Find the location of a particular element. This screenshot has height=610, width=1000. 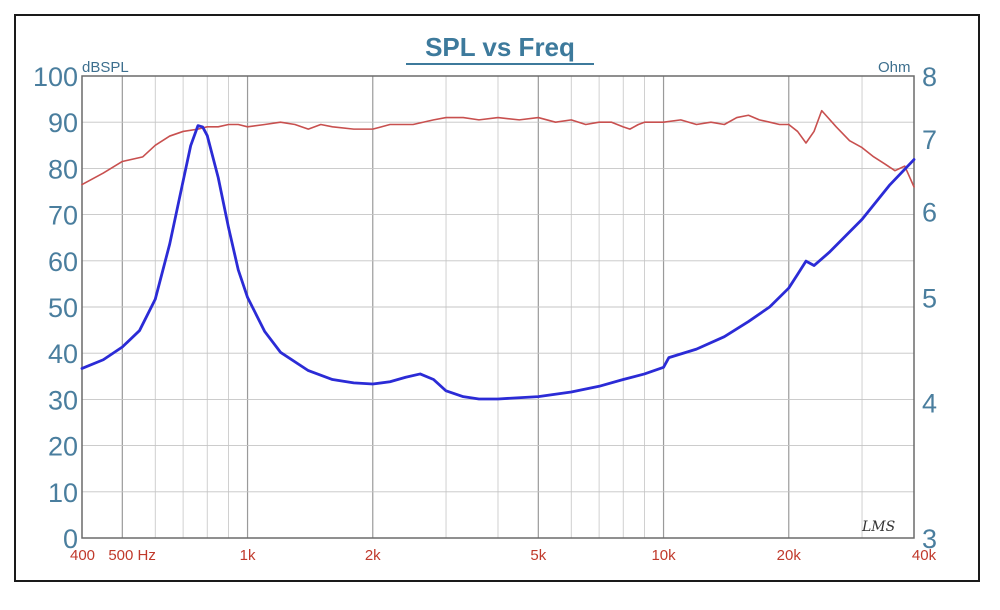

x-tick-label: 20k is located at coordinates (789, 555).